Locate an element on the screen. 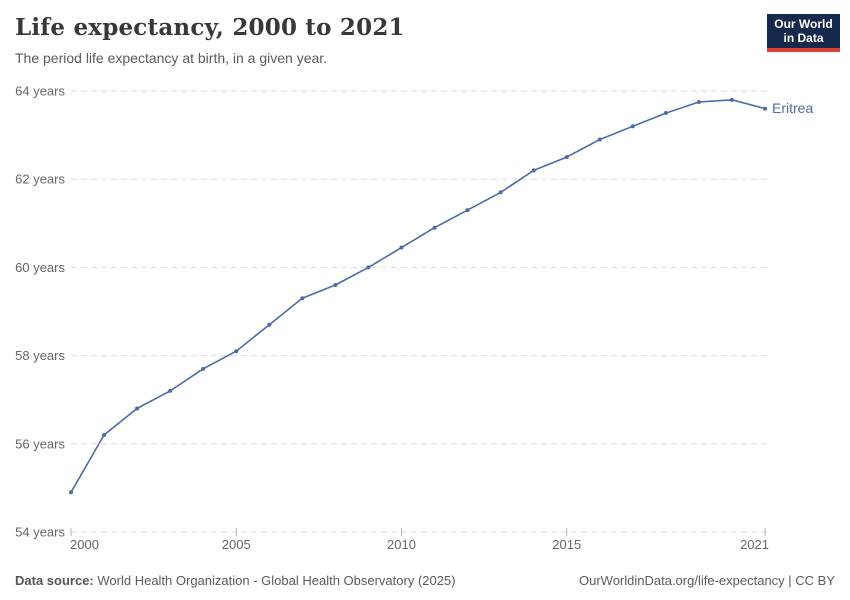  series-end-label: Eritrea is located at coordinates (792, 108).